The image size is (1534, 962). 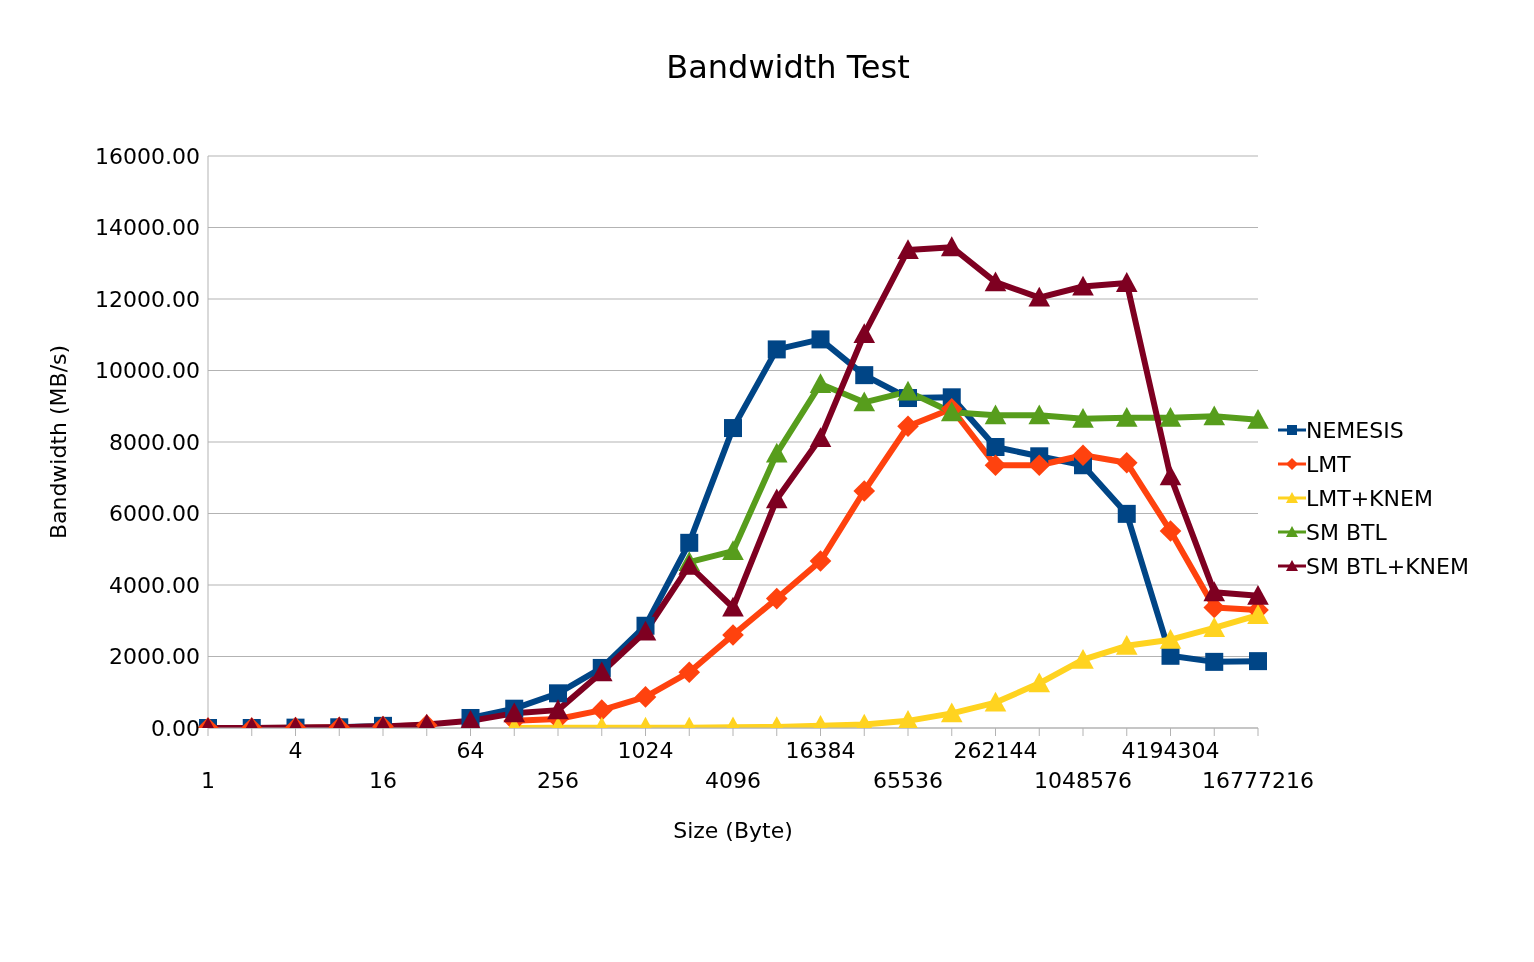 What do you see at coordinates (820, 750) in the screenshot?
I see `x-tick-label: 16384` at bounding box center [820, 750].